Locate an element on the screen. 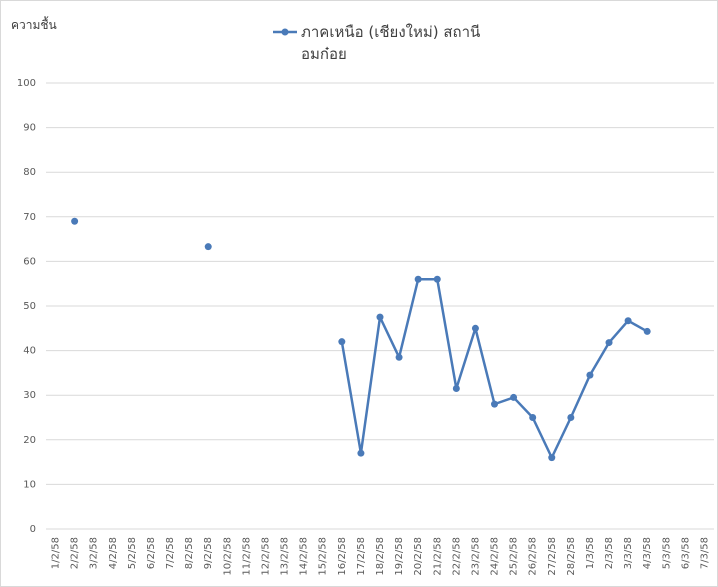  y-axis-label: ความชื้น is located at coordinates (34, 25).